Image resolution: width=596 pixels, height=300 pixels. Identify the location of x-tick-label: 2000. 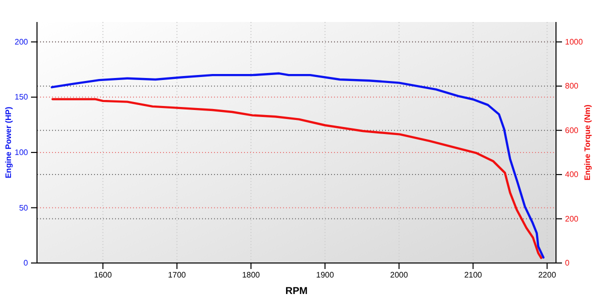
(399, 275).